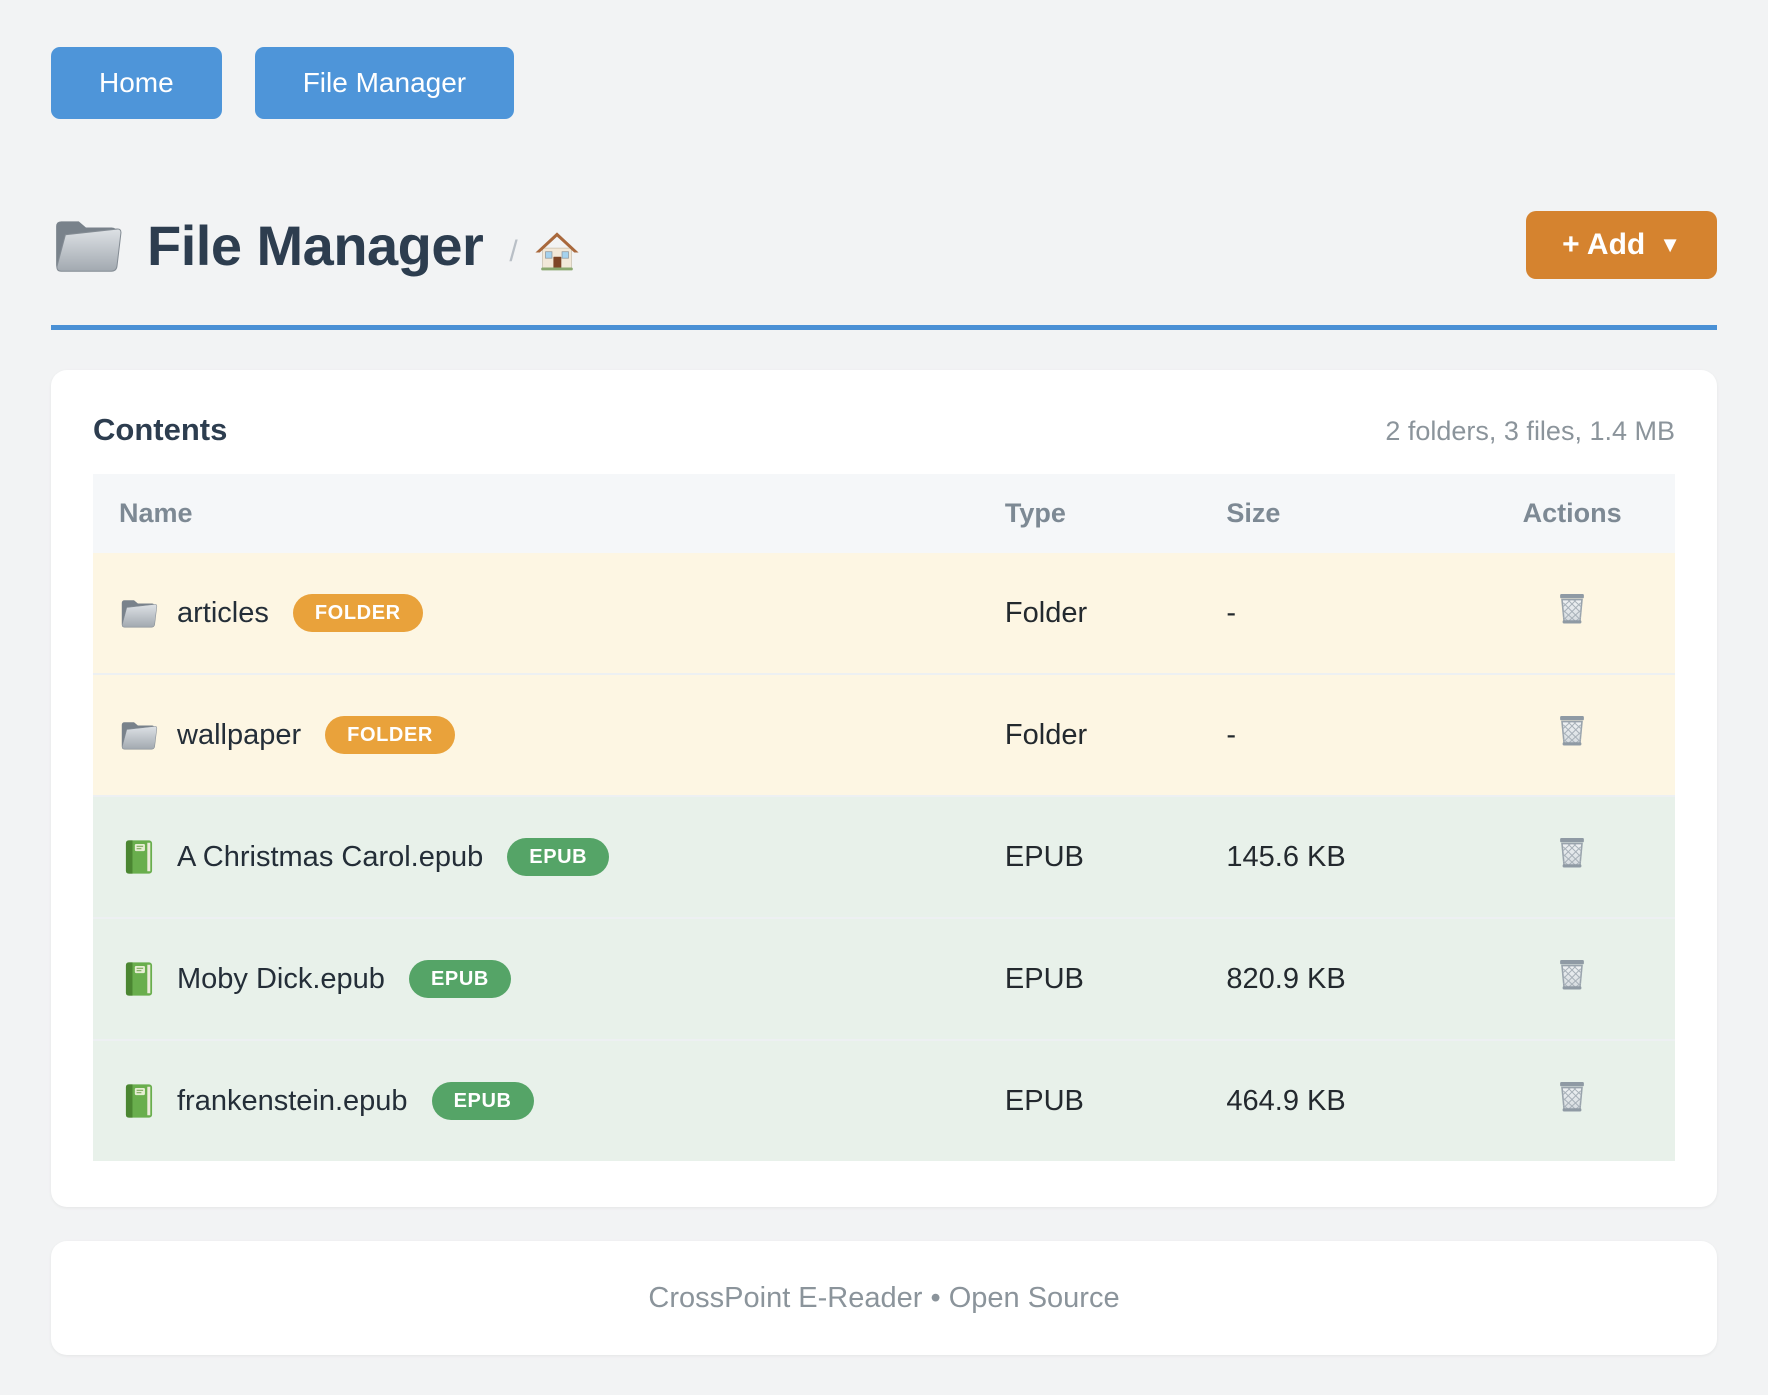 The image size is (1768, 1395). I want to click on name-cell: A Christmas Carol.epub EPUB, so click(536, 857).